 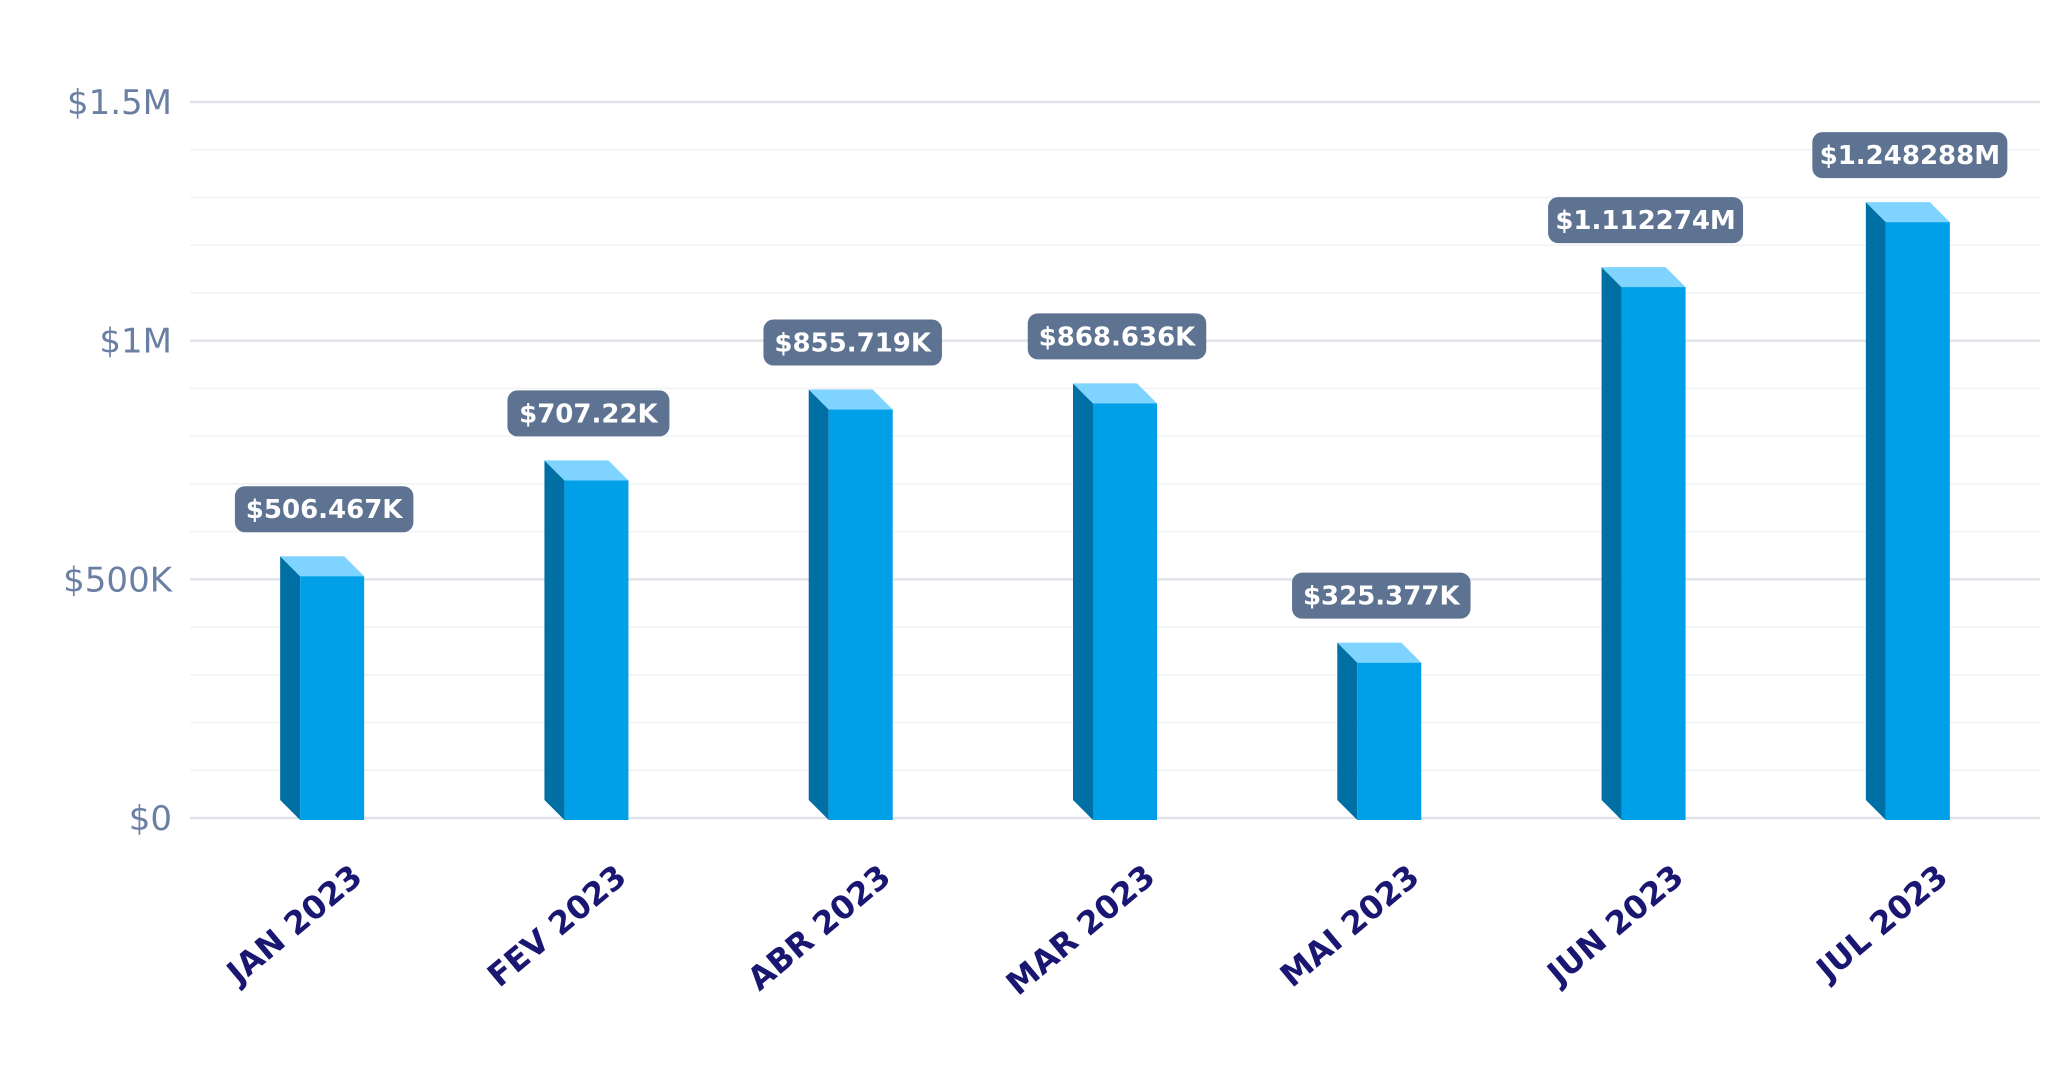 I want to click on x-tick-label: FEV 2023, so click(x=557, y=926).